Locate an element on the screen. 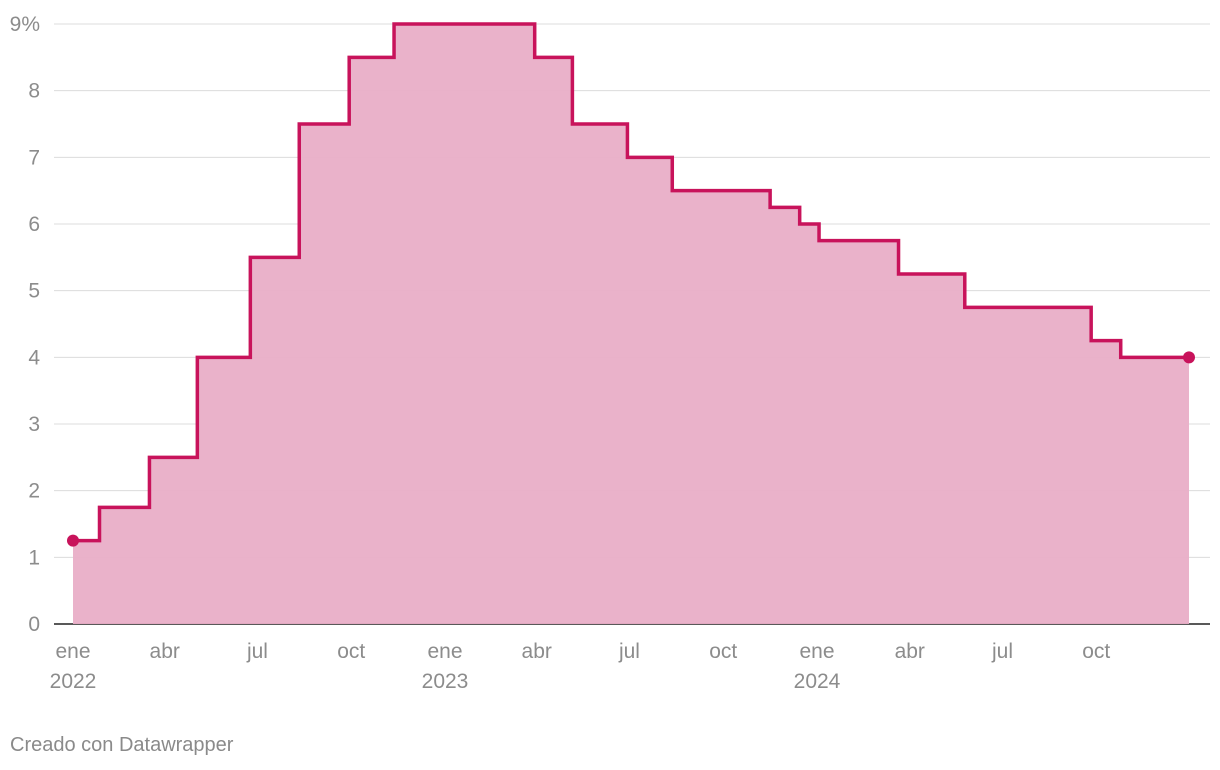 The image size is (1220, 770). credit-note: Creado con Datawrapper is located at coordinates (122, 745).